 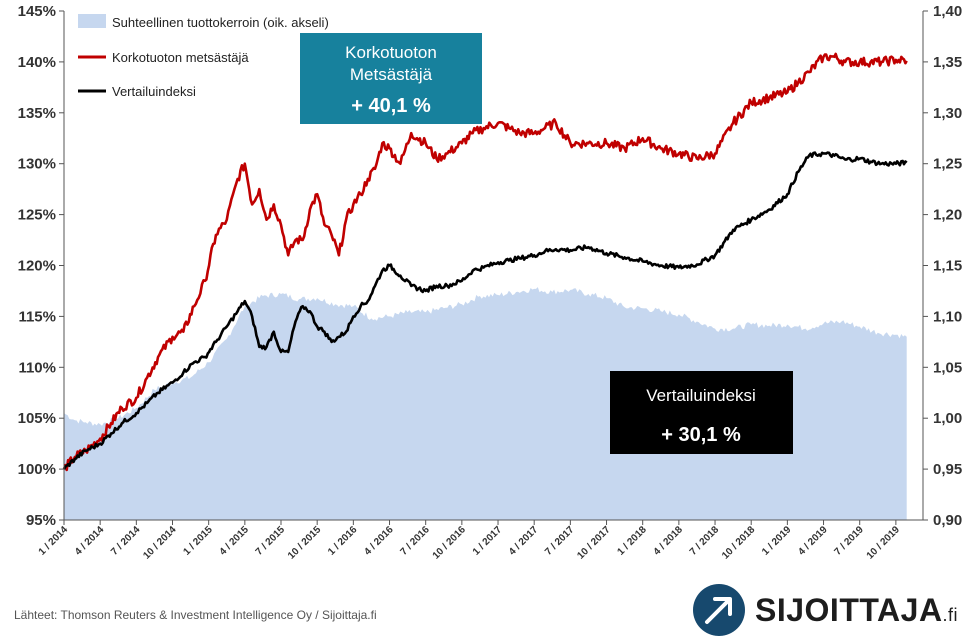 I want to click on x-tick-label: 10 / 2018, so click(x=739, y=543).